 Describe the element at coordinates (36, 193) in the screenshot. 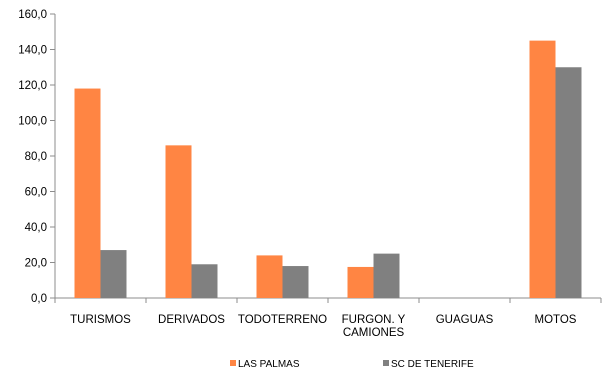

I see `y-tick-label: 60,0` at that location.